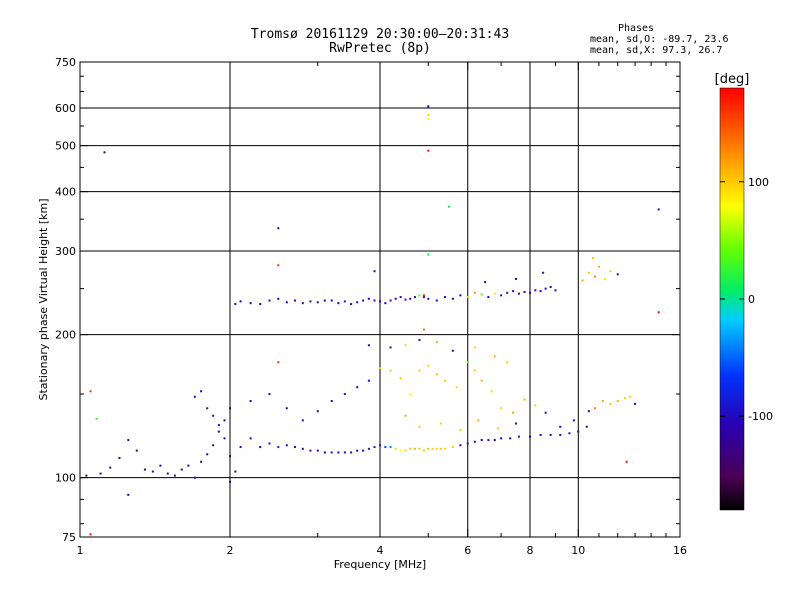 The height and width of the screenshot is (600, 800). I want to click on x-tick-label: 10, so click(578, 550).